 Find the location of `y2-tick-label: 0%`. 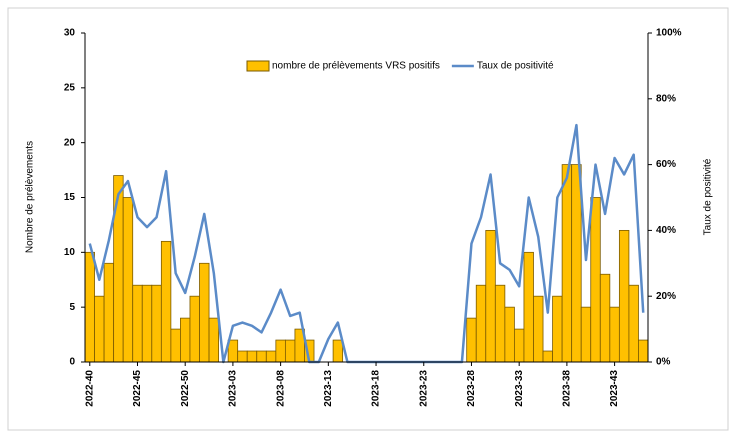

y2-tick-label: 0% is located at coordinates (663, 362).